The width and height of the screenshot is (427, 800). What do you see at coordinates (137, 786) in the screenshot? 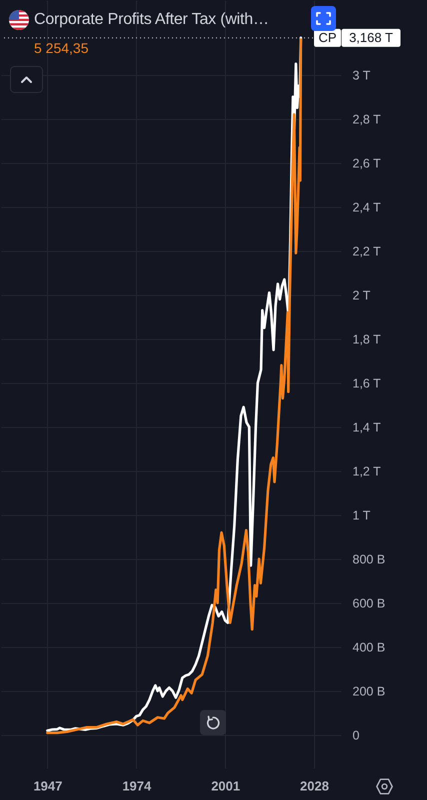
I see `x-tick-label: 1974` at bounding box center [137, 786].